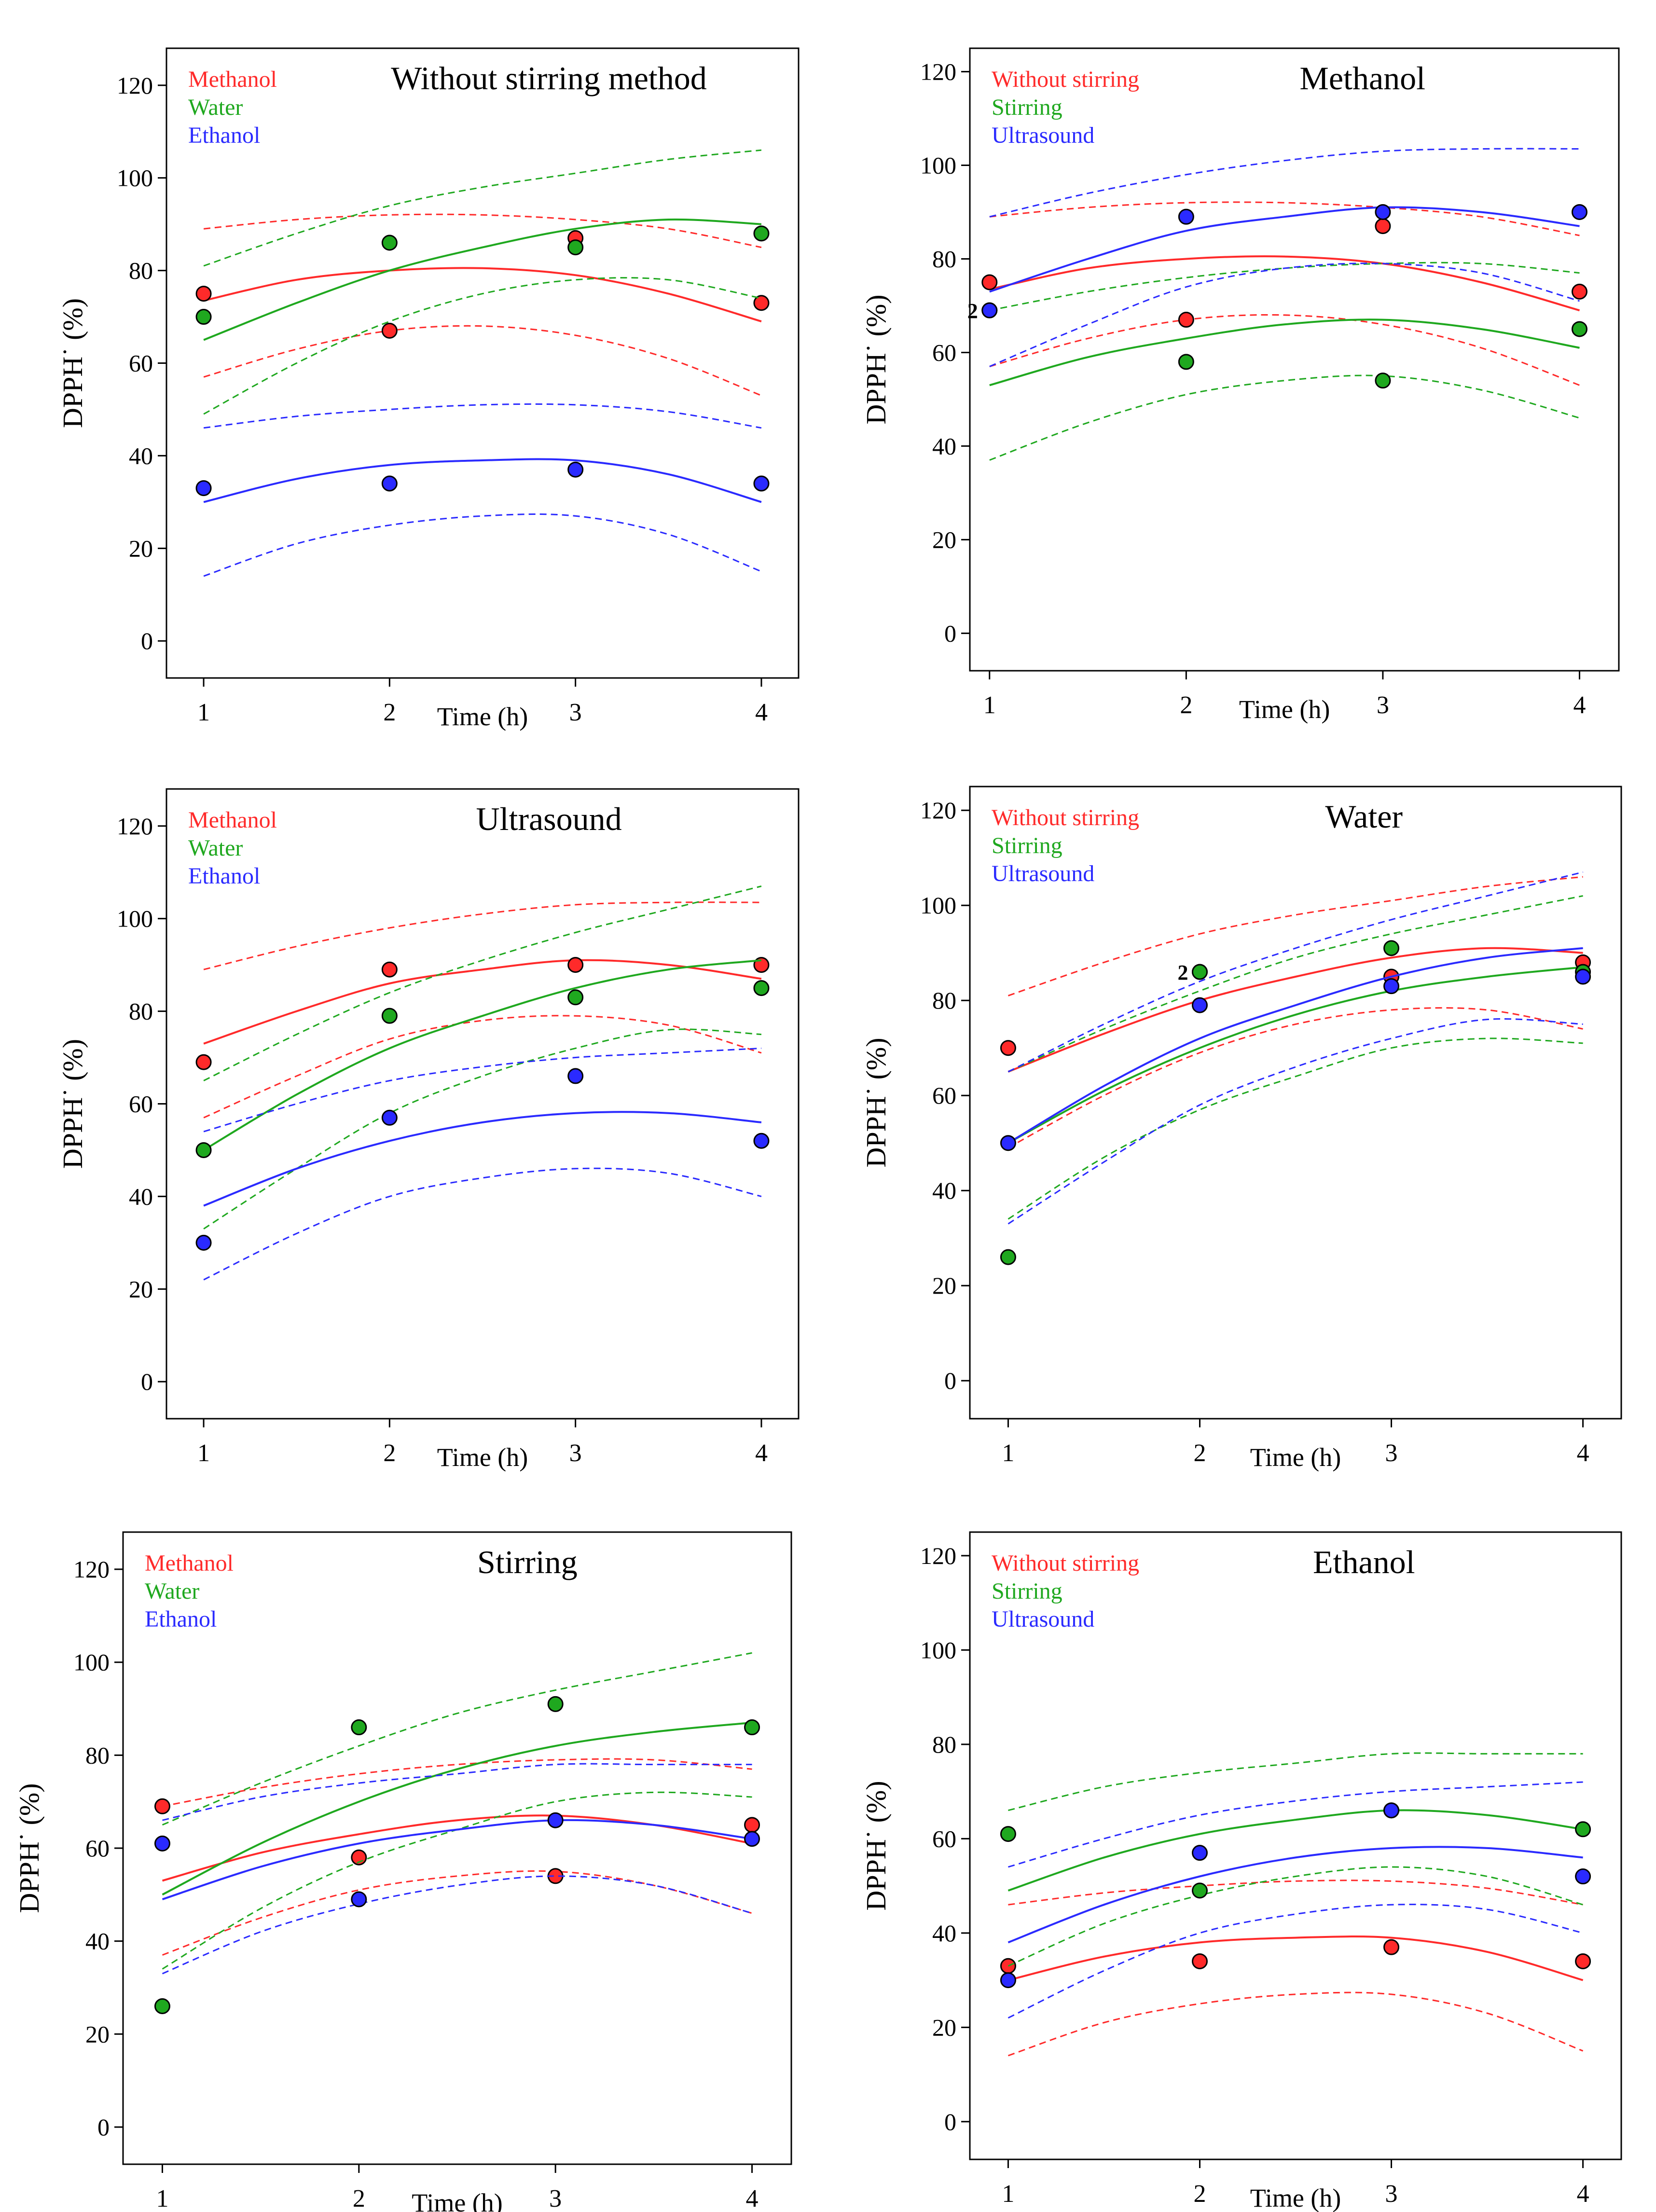 The image size is (1656, 2212). What do you see at coordinates (147, 640) in the screenshot?
I see `y-tick-label: 0` at bounding box center [147, 640].